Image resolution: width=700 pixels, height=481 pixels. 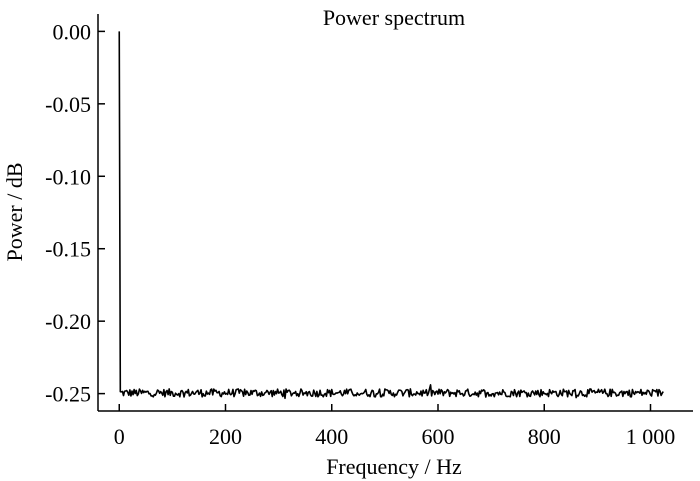 I want to click on y-axis-title: Power / dB, so click(x=14, y=212).